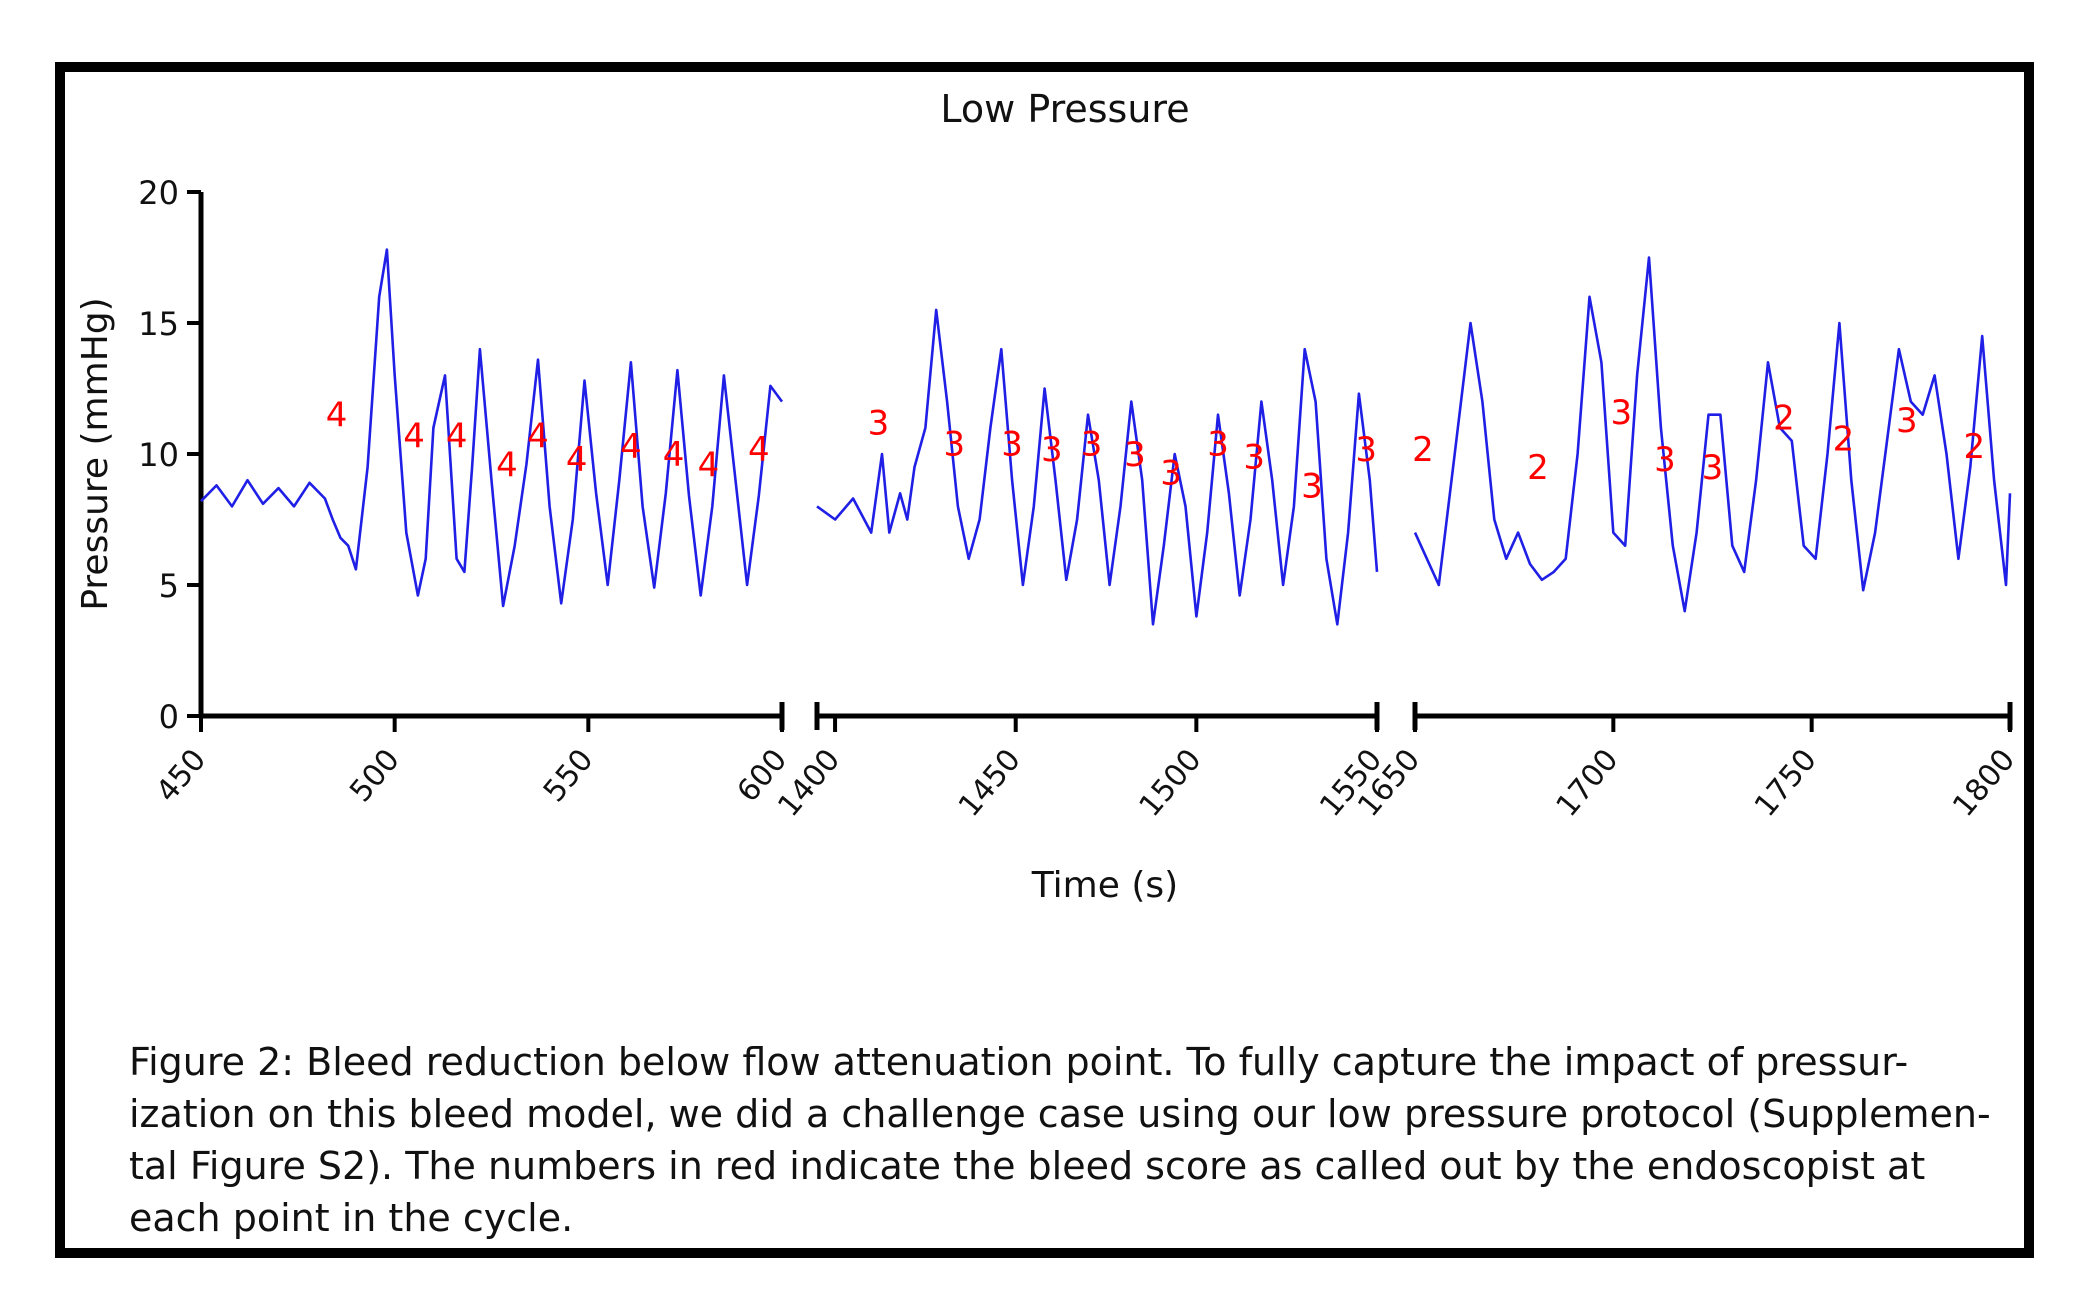 The height and width of the screenshot is (1314, 2085). What do you see at coordinates (990, 783) in the screenshot?
I see `x-tick-label: 1450` at bounding box center [990, 783].